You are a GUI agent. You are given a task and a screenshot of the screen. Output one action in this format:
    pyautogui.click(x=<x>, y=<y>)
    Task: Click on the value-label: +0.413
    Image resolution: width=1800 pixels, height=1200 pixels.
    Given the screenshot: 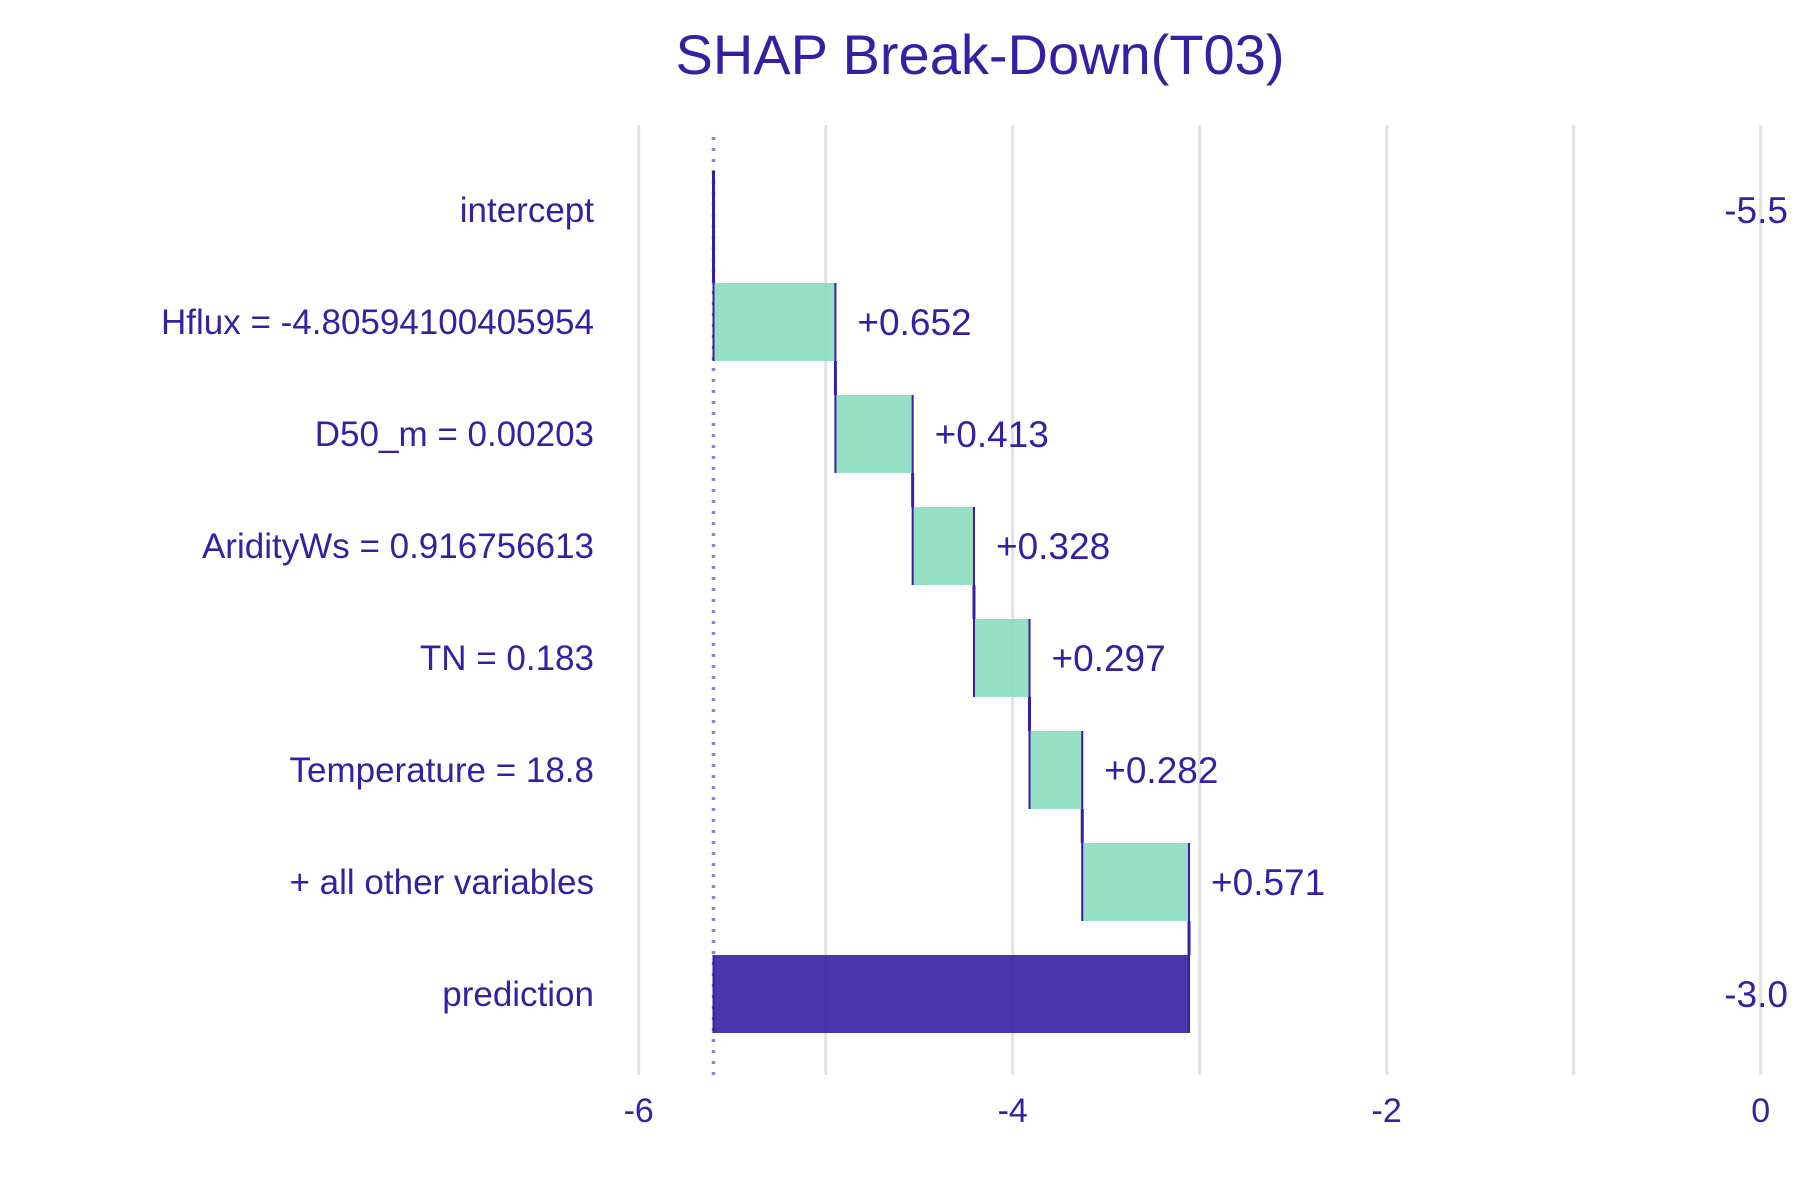 What is the action you would take?
    pyautogui.click(x=992, y=434)
    